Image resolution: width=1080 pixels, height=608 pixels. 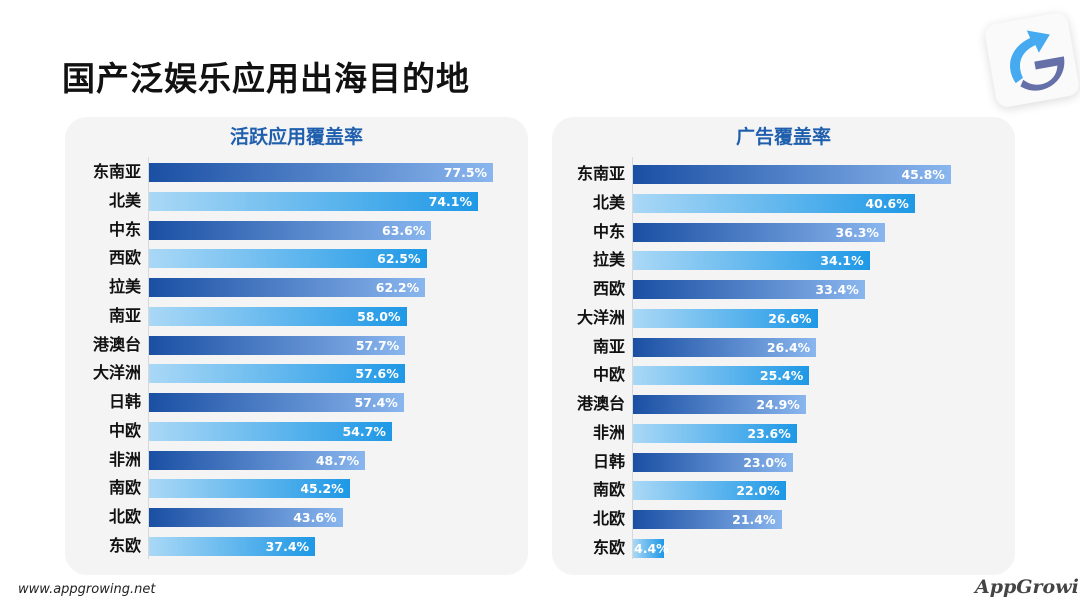 What do you see at coordinates (376, 402) in the screenshot?
I see `data-label: 57.4%` at bounding box center [376, 402].